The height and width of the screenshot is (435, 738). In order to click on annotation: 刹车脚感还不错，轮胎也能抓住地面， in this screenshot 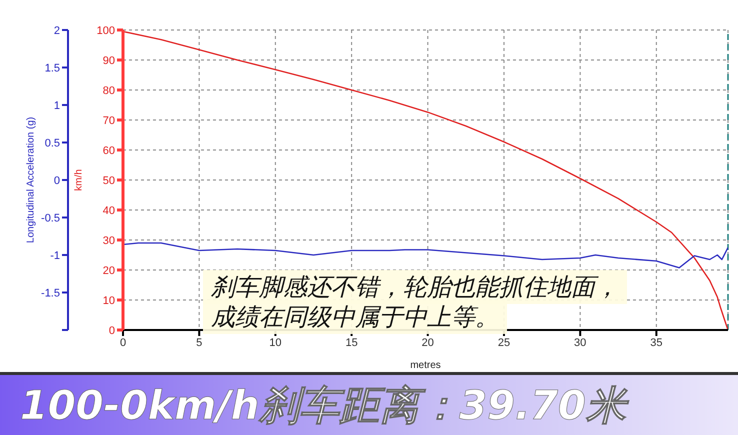, I will do `click(415, 287)`.